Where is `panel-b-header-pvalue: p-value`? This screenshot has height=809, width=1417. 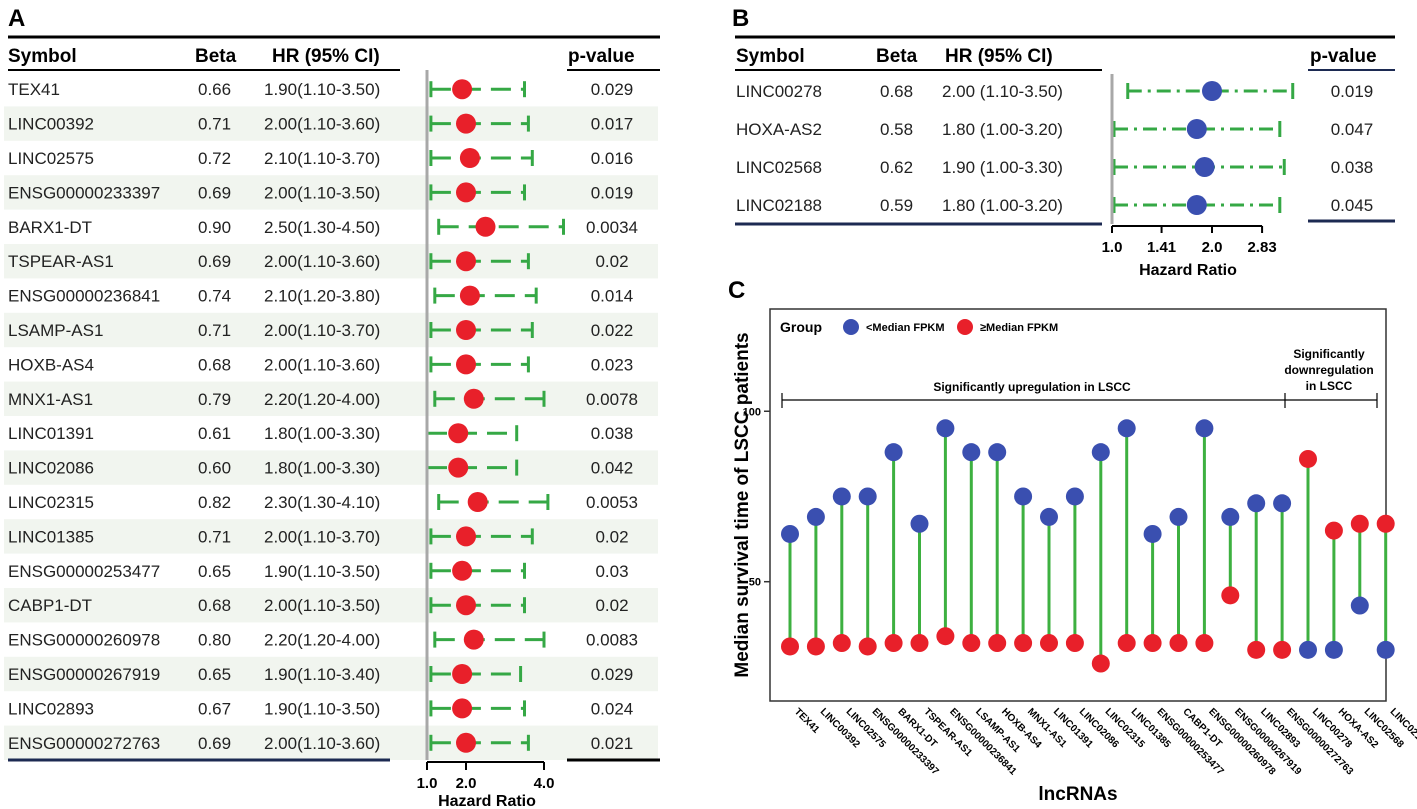
panel-b-header-pvalue: p-value is located at coordinates (1343, 56).